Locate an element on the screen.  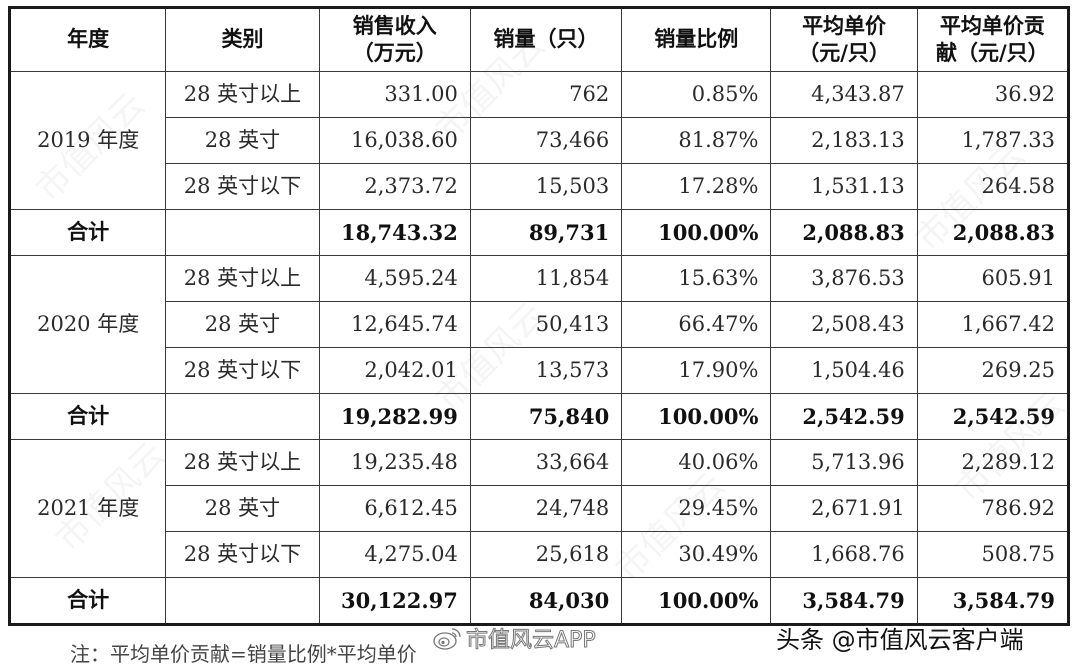
header-avg-price: 平均单价 （元/只） is located at coordinates (844, 39).